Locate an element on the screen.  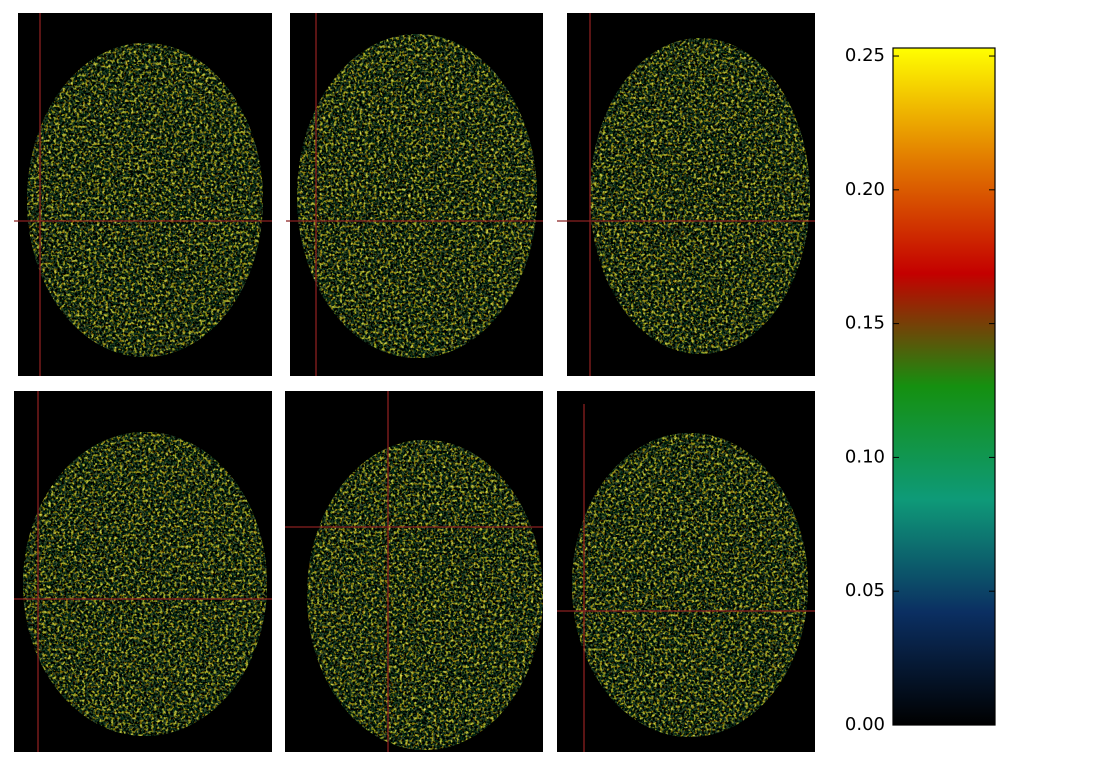
colorbar: 0.00 0.05 0.10 0.15 0.20 0.25 is located at coordinates (920, 390).